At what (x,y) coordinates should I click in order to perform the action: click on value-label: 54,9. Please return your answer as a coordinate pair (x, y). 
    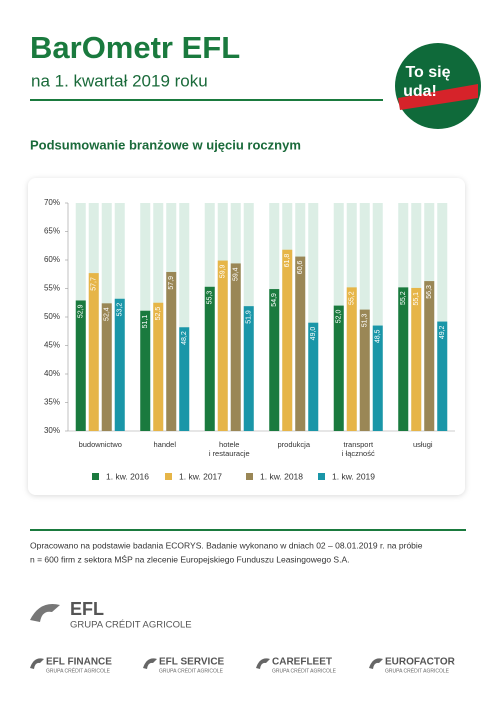
    Looking at the image, I should click on (274, 300).